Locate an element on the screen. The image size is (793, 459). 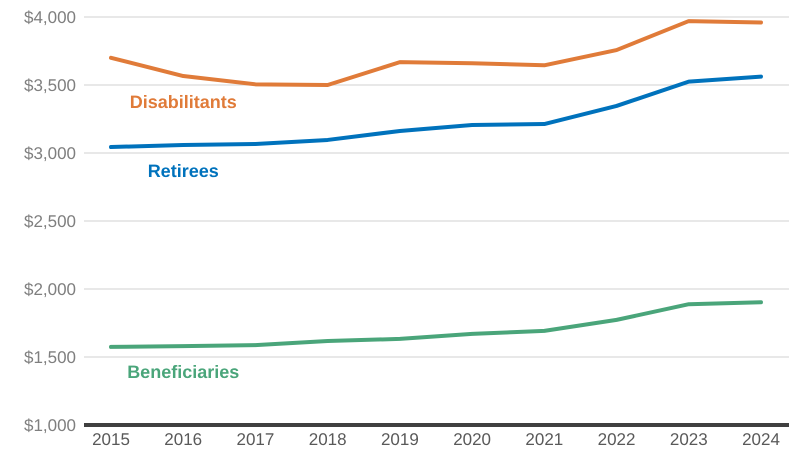
x-tick-label: 2017 is located at coordinates (255, 440).